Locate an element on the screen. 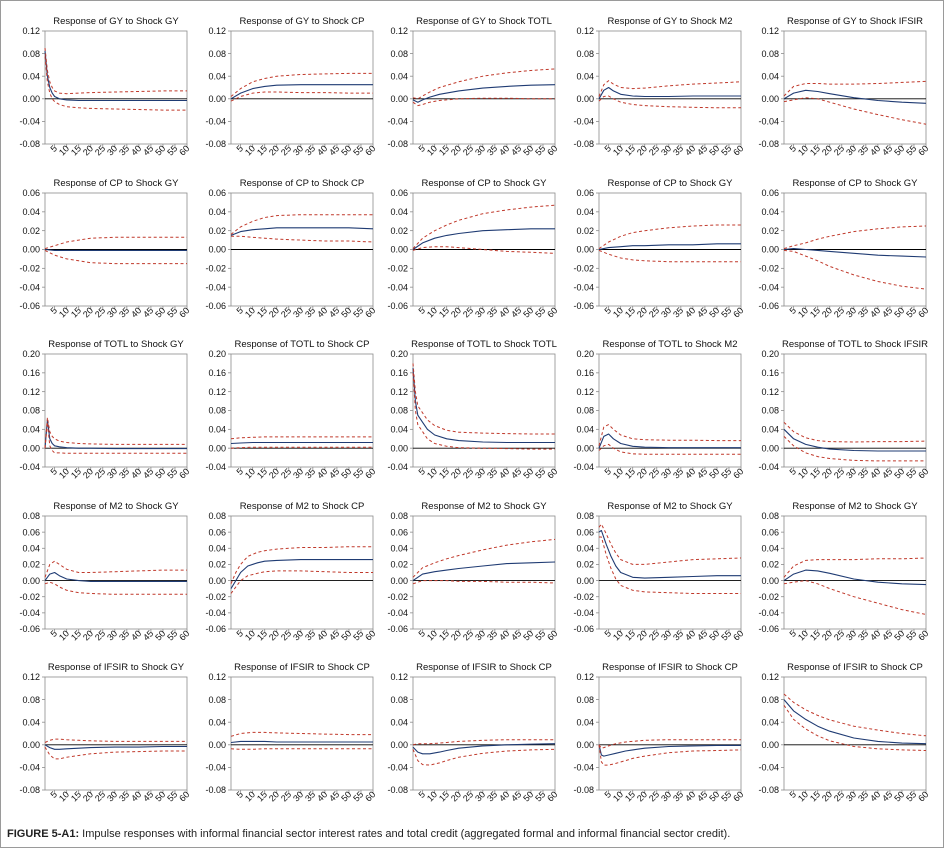  panel-title: Response of TOTL to Shock IFSIR is located at coordinates (855, 344).